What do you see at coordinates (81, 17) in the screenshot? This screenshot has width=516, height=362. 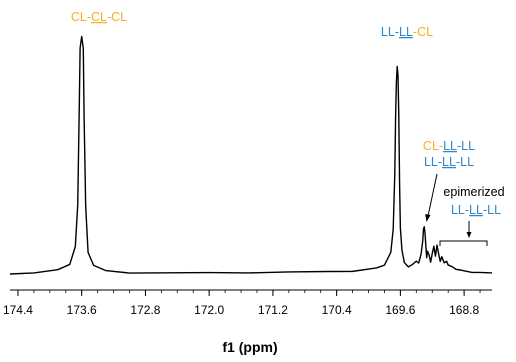 I see `label-cl-cl-cl-part1: CL-` at bounding box center [81, 17].